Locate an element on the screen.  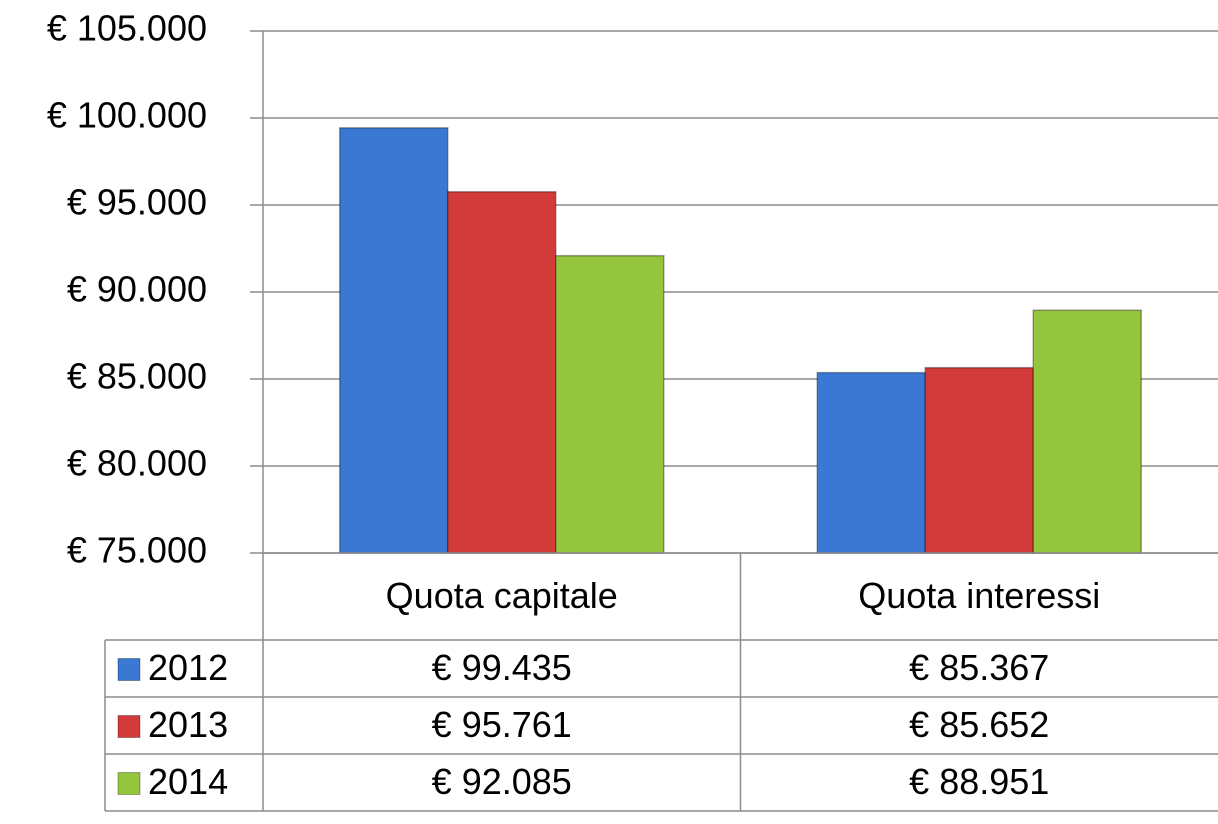
y-tick-label: € 80.000 is located at coordinates (137, 463).